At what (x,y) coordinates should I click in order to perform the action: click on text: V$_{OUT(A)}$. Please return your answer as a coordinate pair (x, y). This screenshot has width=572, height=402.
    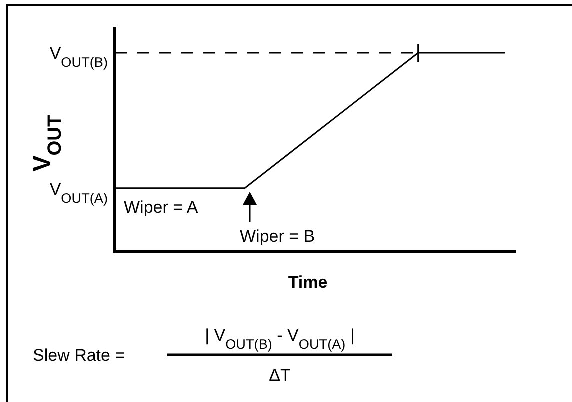
    Looking at the image, I should click on (79, 193).